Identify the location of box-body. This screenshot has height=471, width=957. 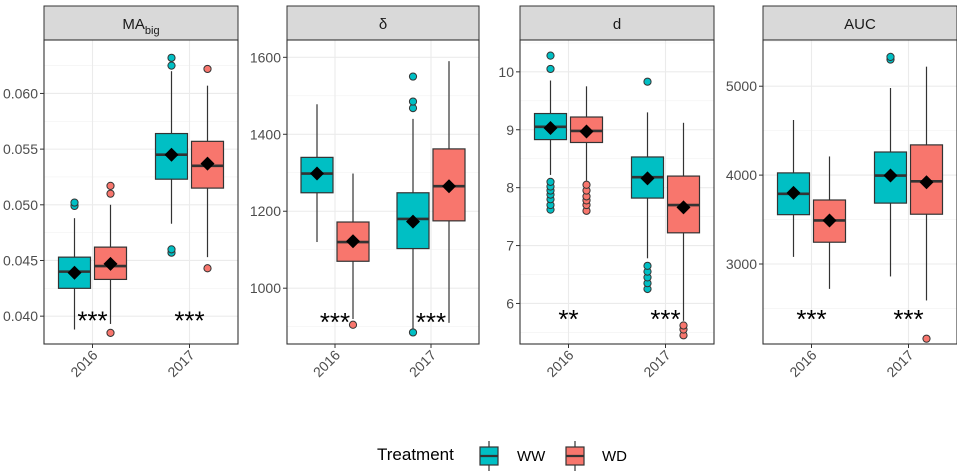
(171, 156).